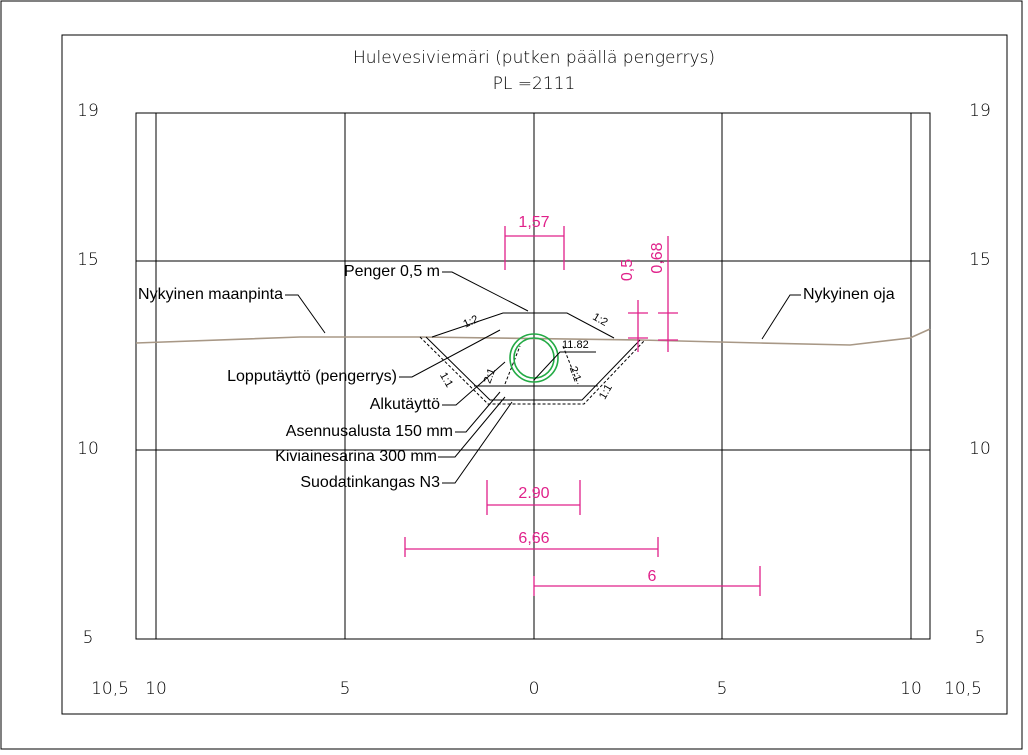 The image size is (1028, 755). What do you see at coordinates (88, 374) in the screenshot?
I see `y-labels-left: 19 15 10 5` at bounding box center [88, 374].